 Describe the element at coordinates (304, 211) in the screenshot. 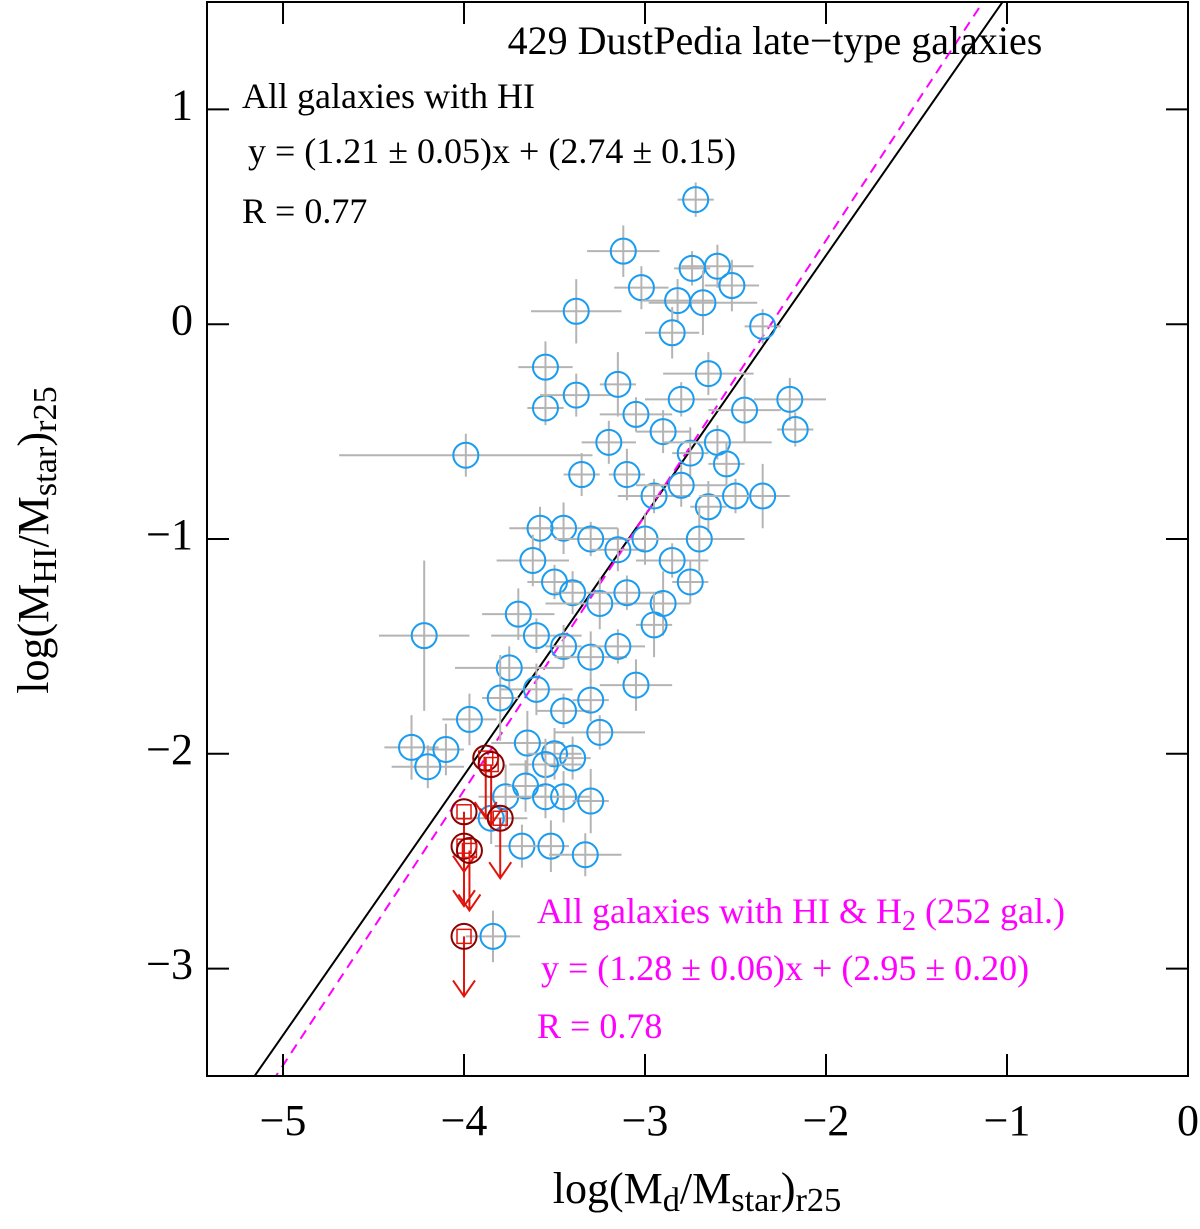

I see `text-part: R = 0.77` at that location.